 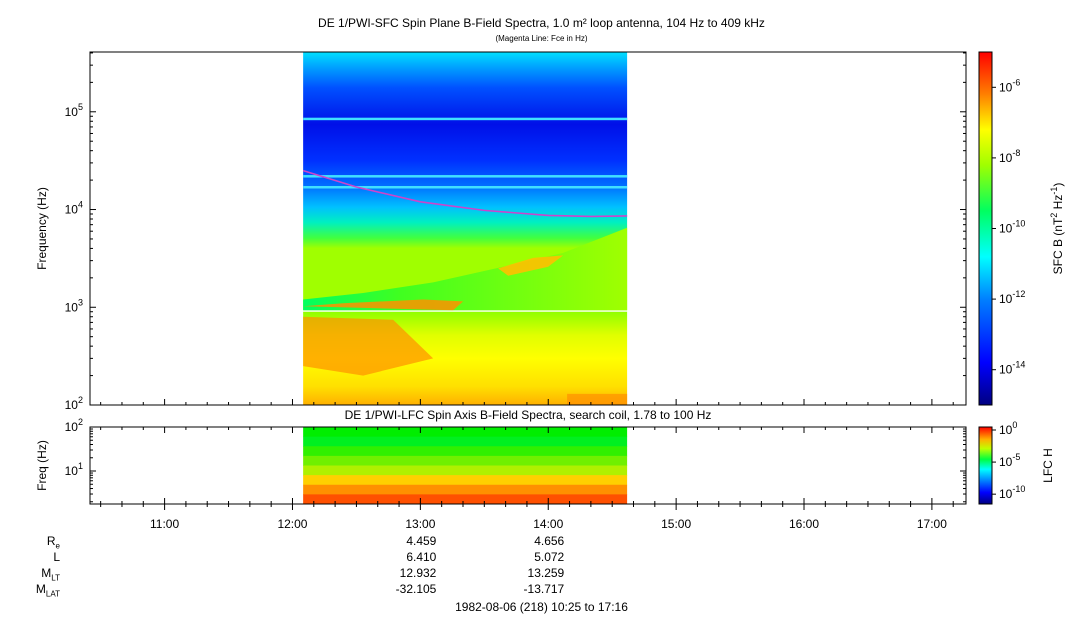 I want to click on low-band-edge-patch, so click(x=597, y=399).